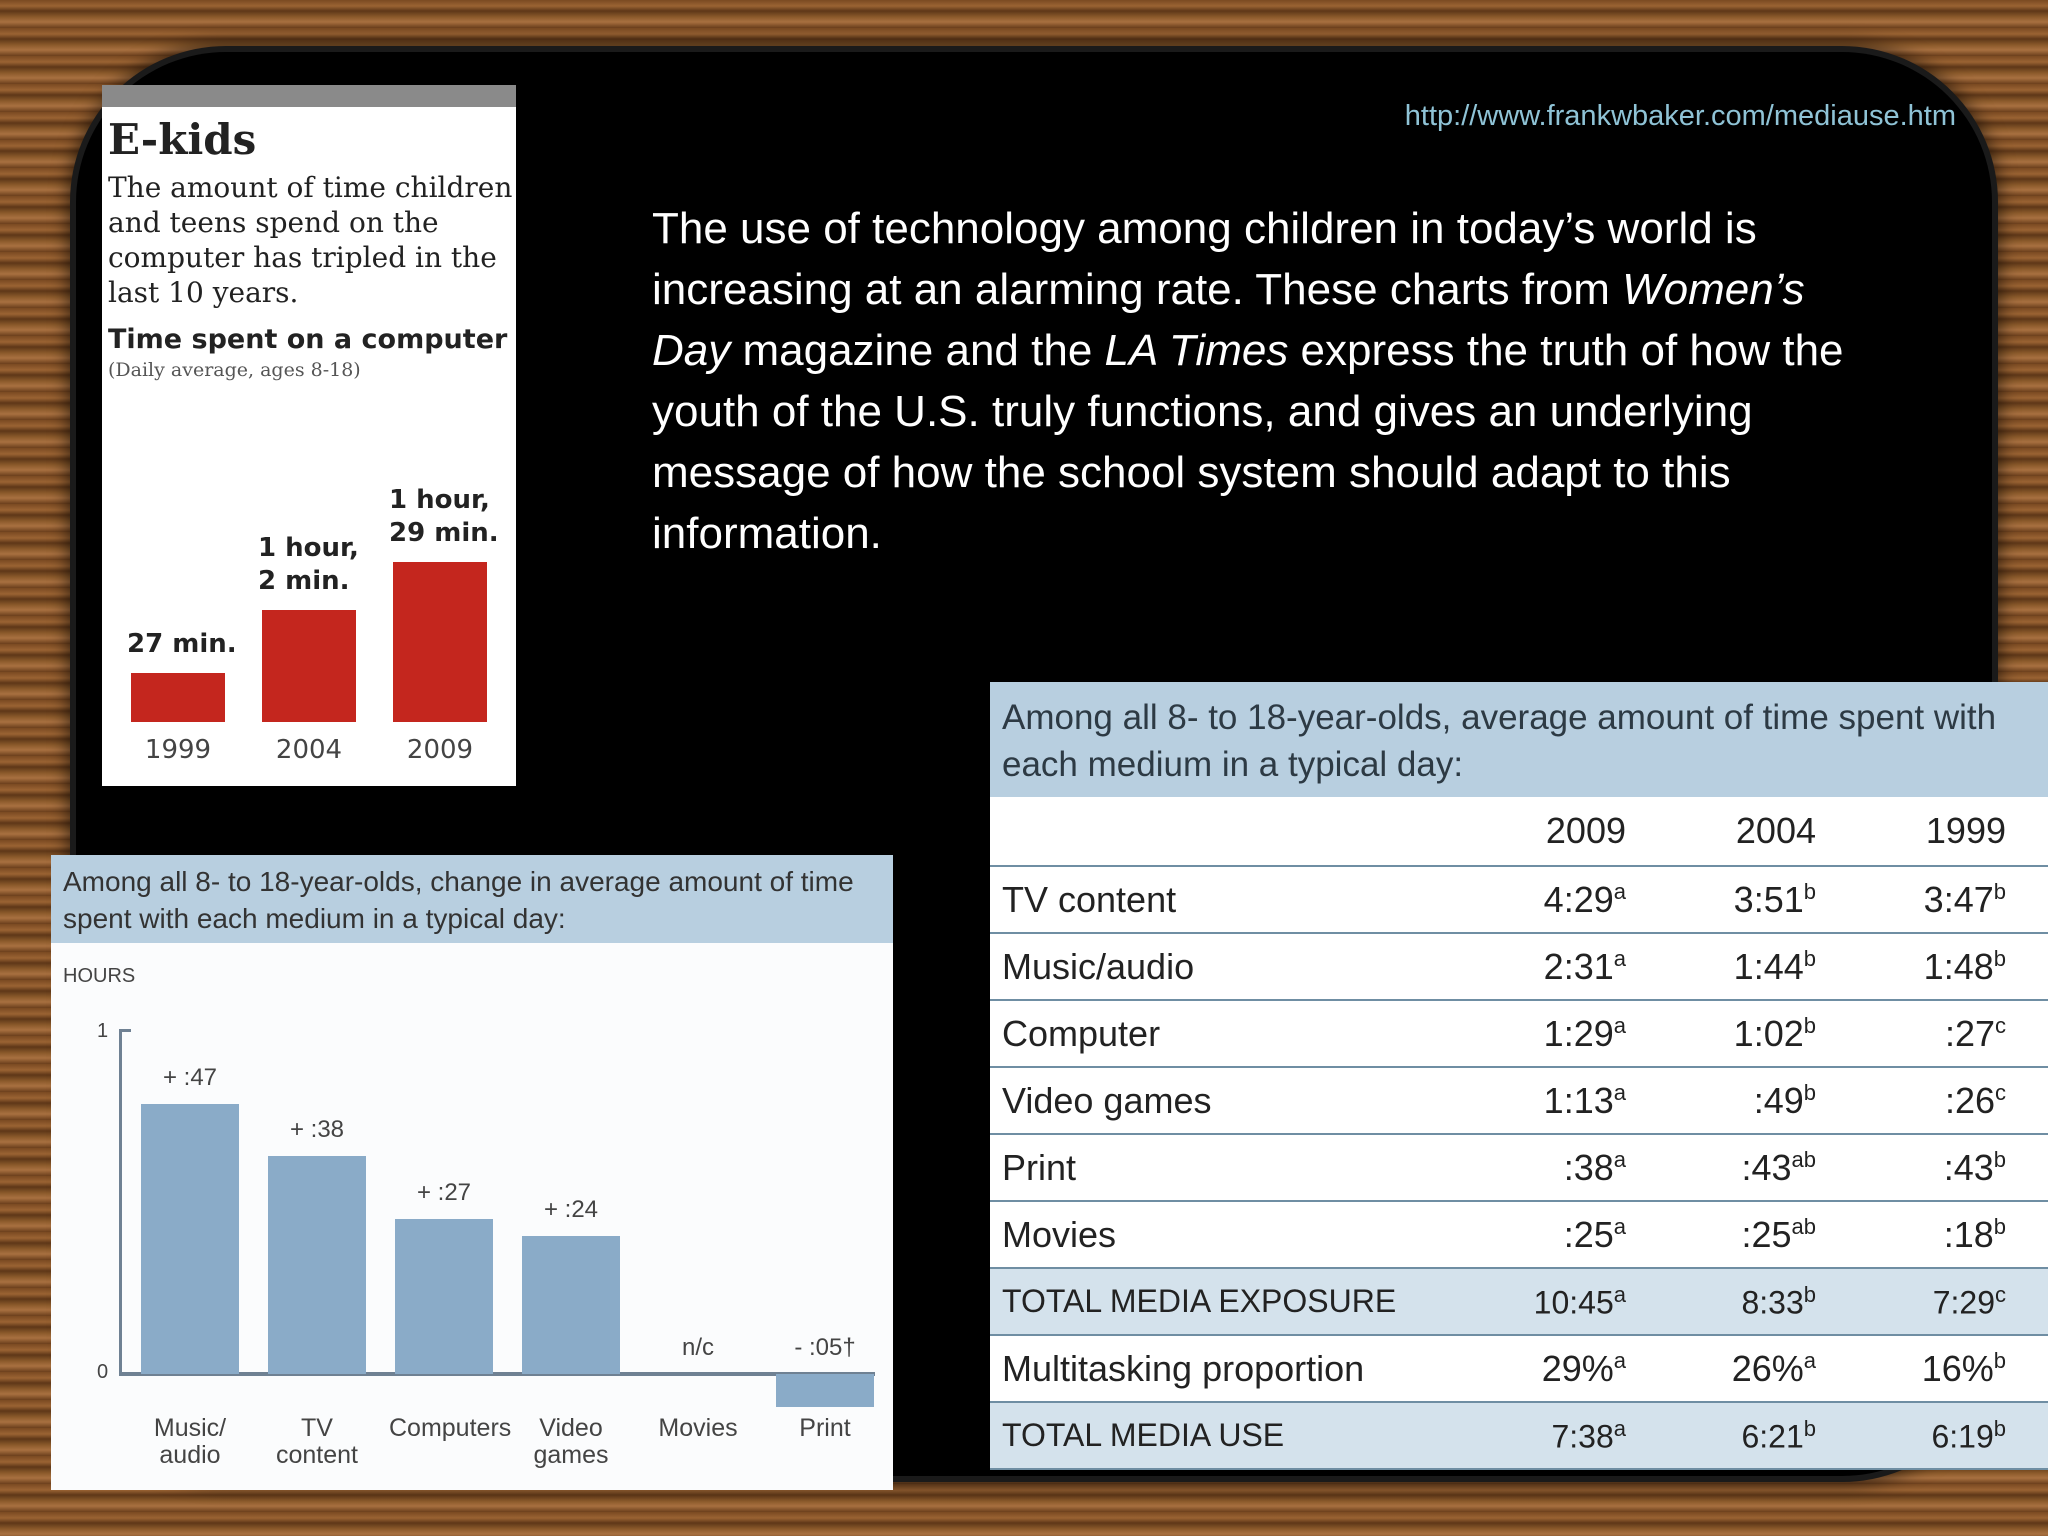 The width and height of the screenshot is (2048, 1536). Describe the element at coordinates (103, 1031) in the screenshot. I see `y-tick-label: 1` at that location.